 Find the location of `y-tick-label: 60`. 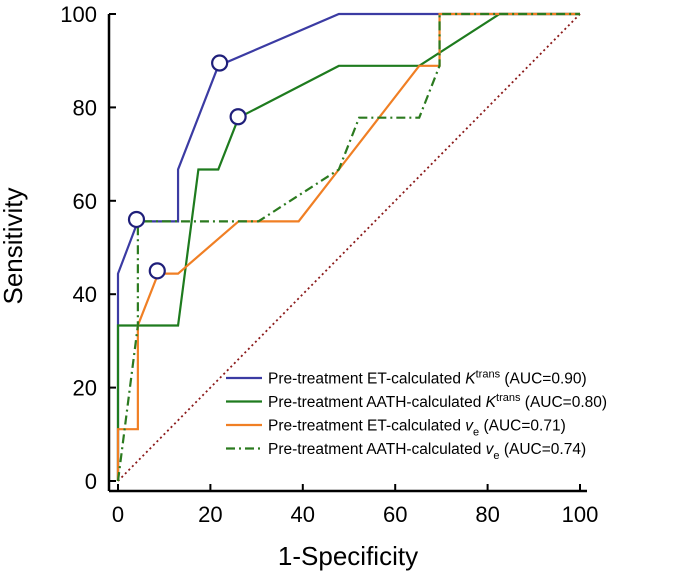

y-tick-label: 60 is located at coordinates (85, 201).